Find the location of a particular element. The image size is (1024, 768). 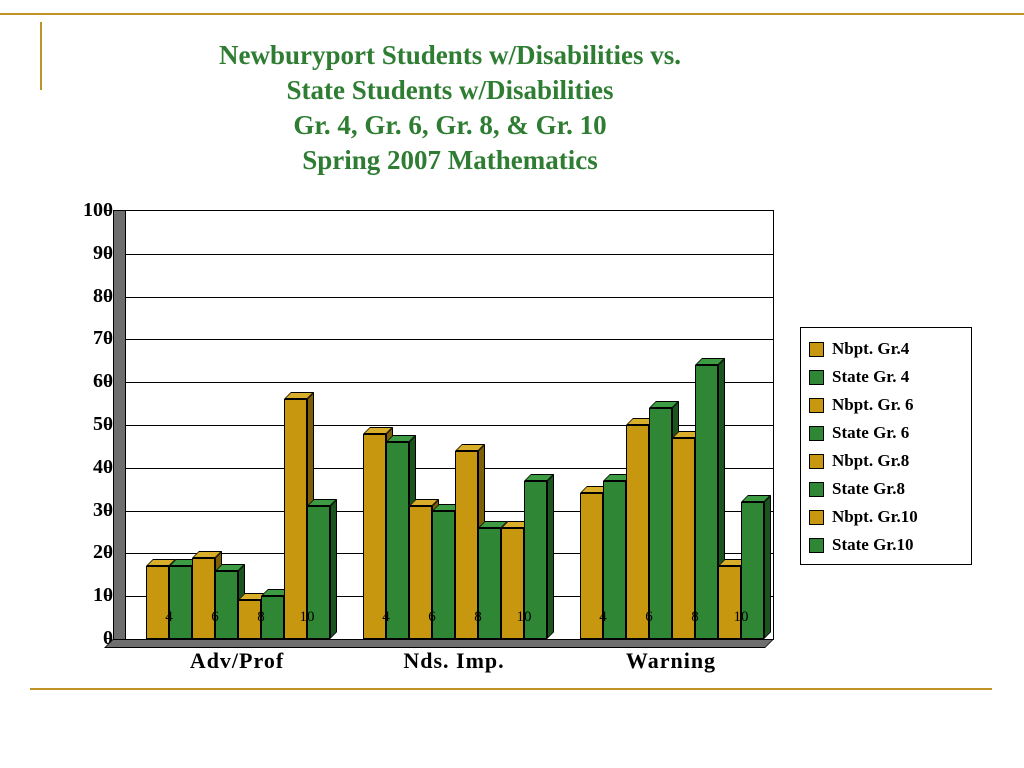

legend-label: State Gr.8 is located at coordinates (869, 488).